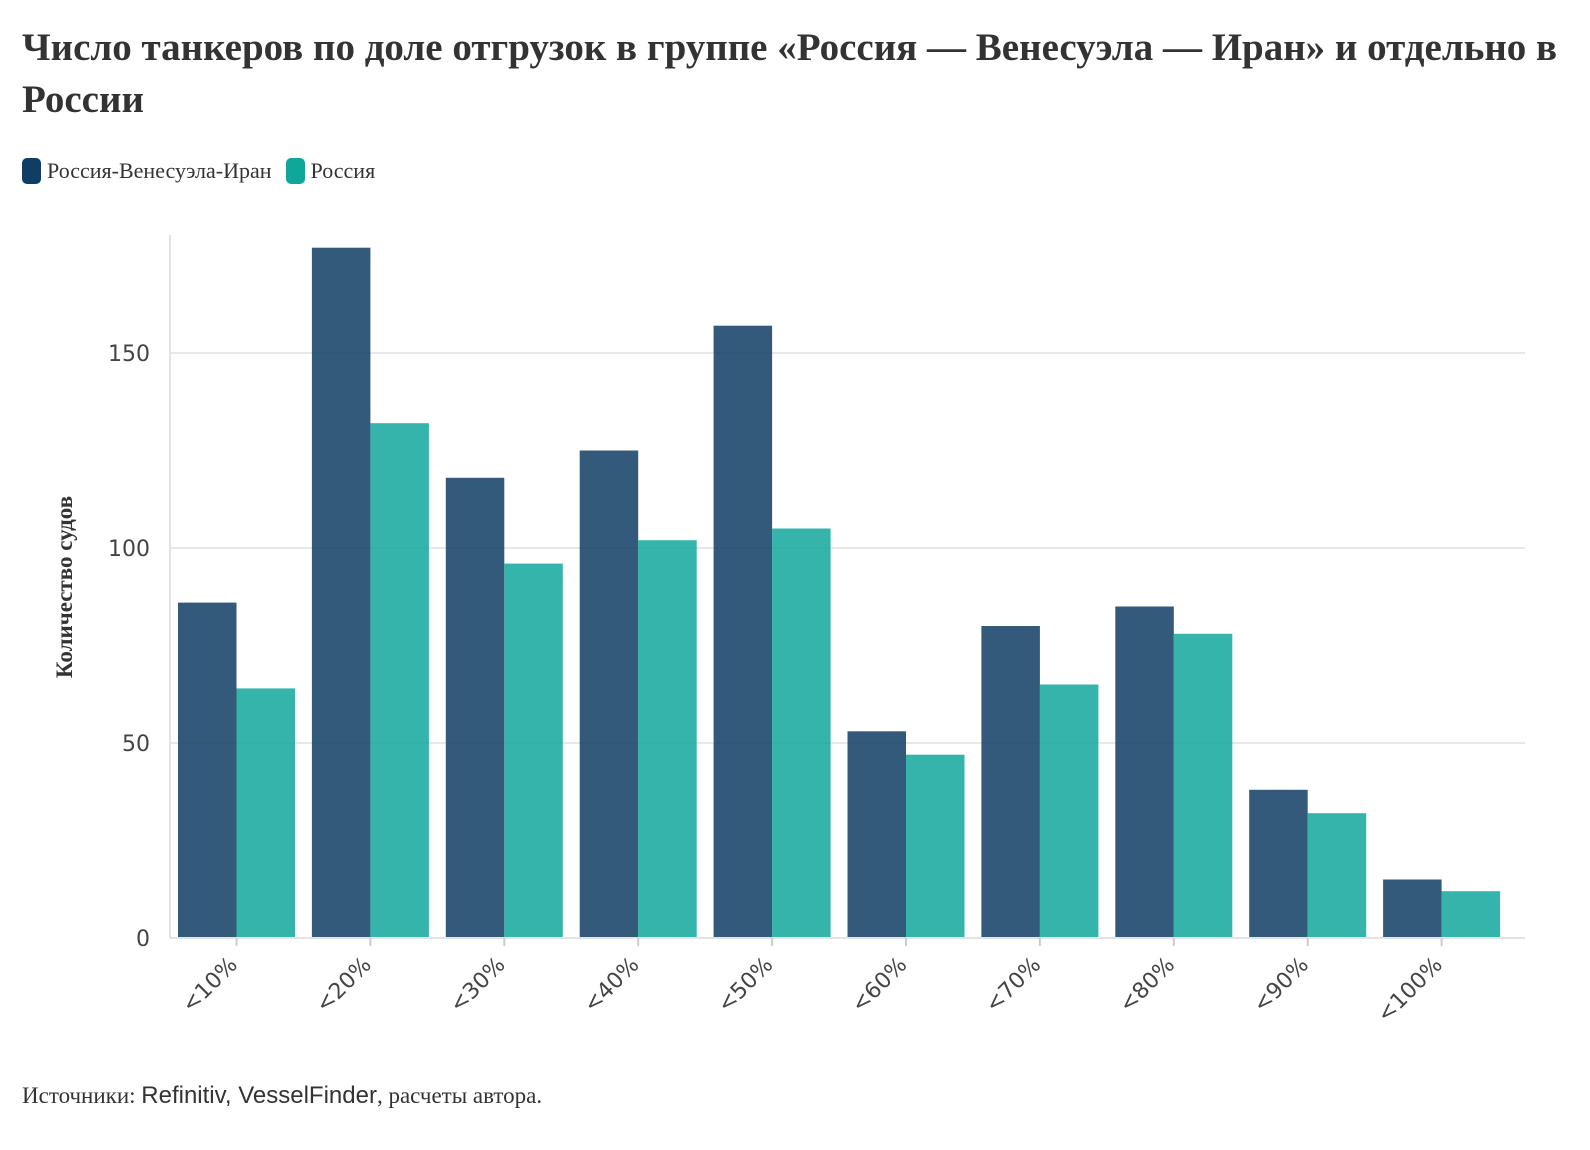  What do you see at coordinates (295, 171) in the screenshot?
I see `legend-swatch-russia` at bounding box center [295, 171].